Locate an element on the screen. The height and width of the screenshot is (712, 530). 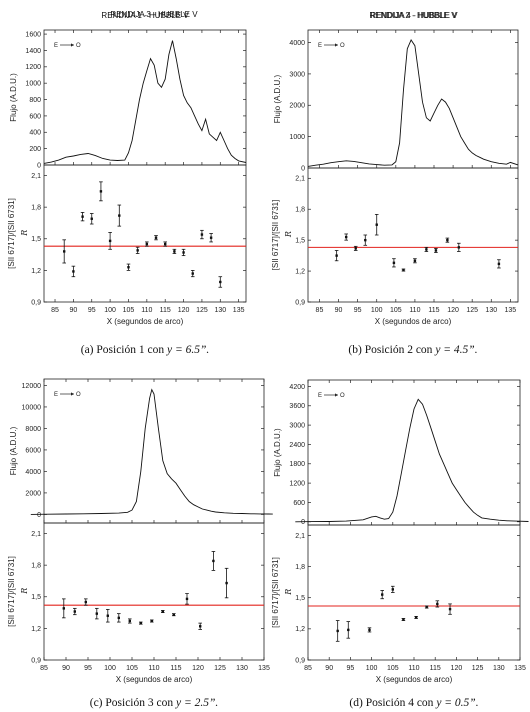
caption-text: (c) Posición 3 con is located at coordinates (133, 703).